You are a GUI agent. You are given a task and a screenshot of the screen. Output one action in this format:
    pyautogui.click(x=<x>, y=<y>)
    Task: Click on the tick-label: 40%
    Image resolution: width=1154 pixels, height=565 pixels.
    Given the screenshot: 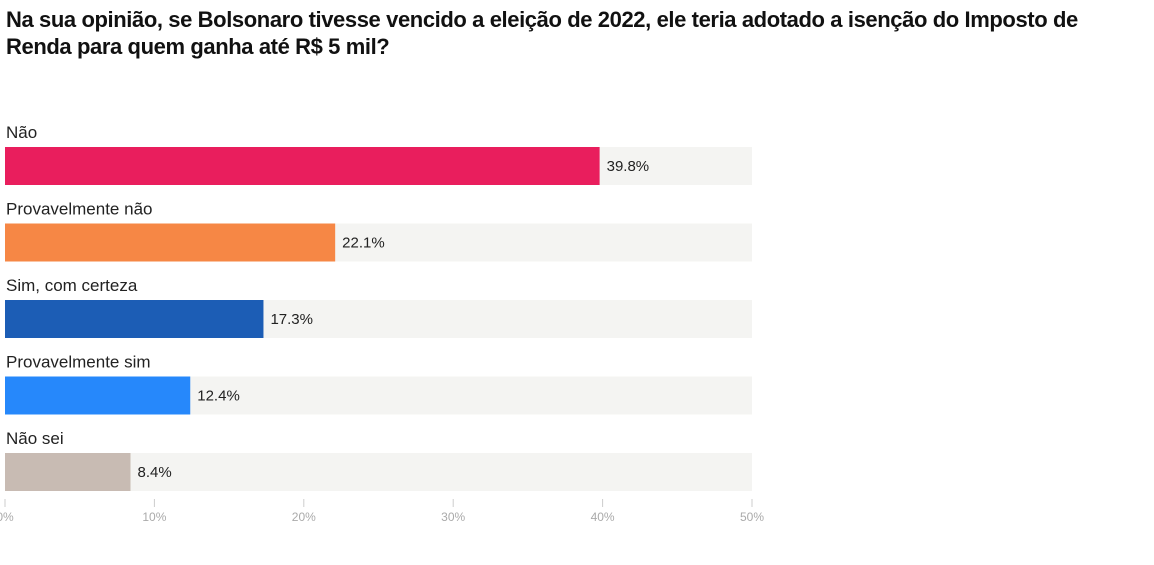 What is the action you would take?
    pyautogui.click(x=603, y=517)
    